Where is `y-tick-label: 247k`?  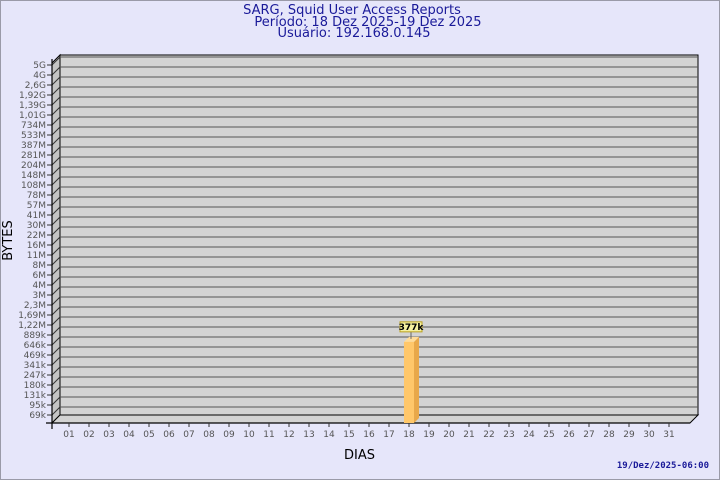
y-tick-label: 247k is located at coordinates (35, 376).